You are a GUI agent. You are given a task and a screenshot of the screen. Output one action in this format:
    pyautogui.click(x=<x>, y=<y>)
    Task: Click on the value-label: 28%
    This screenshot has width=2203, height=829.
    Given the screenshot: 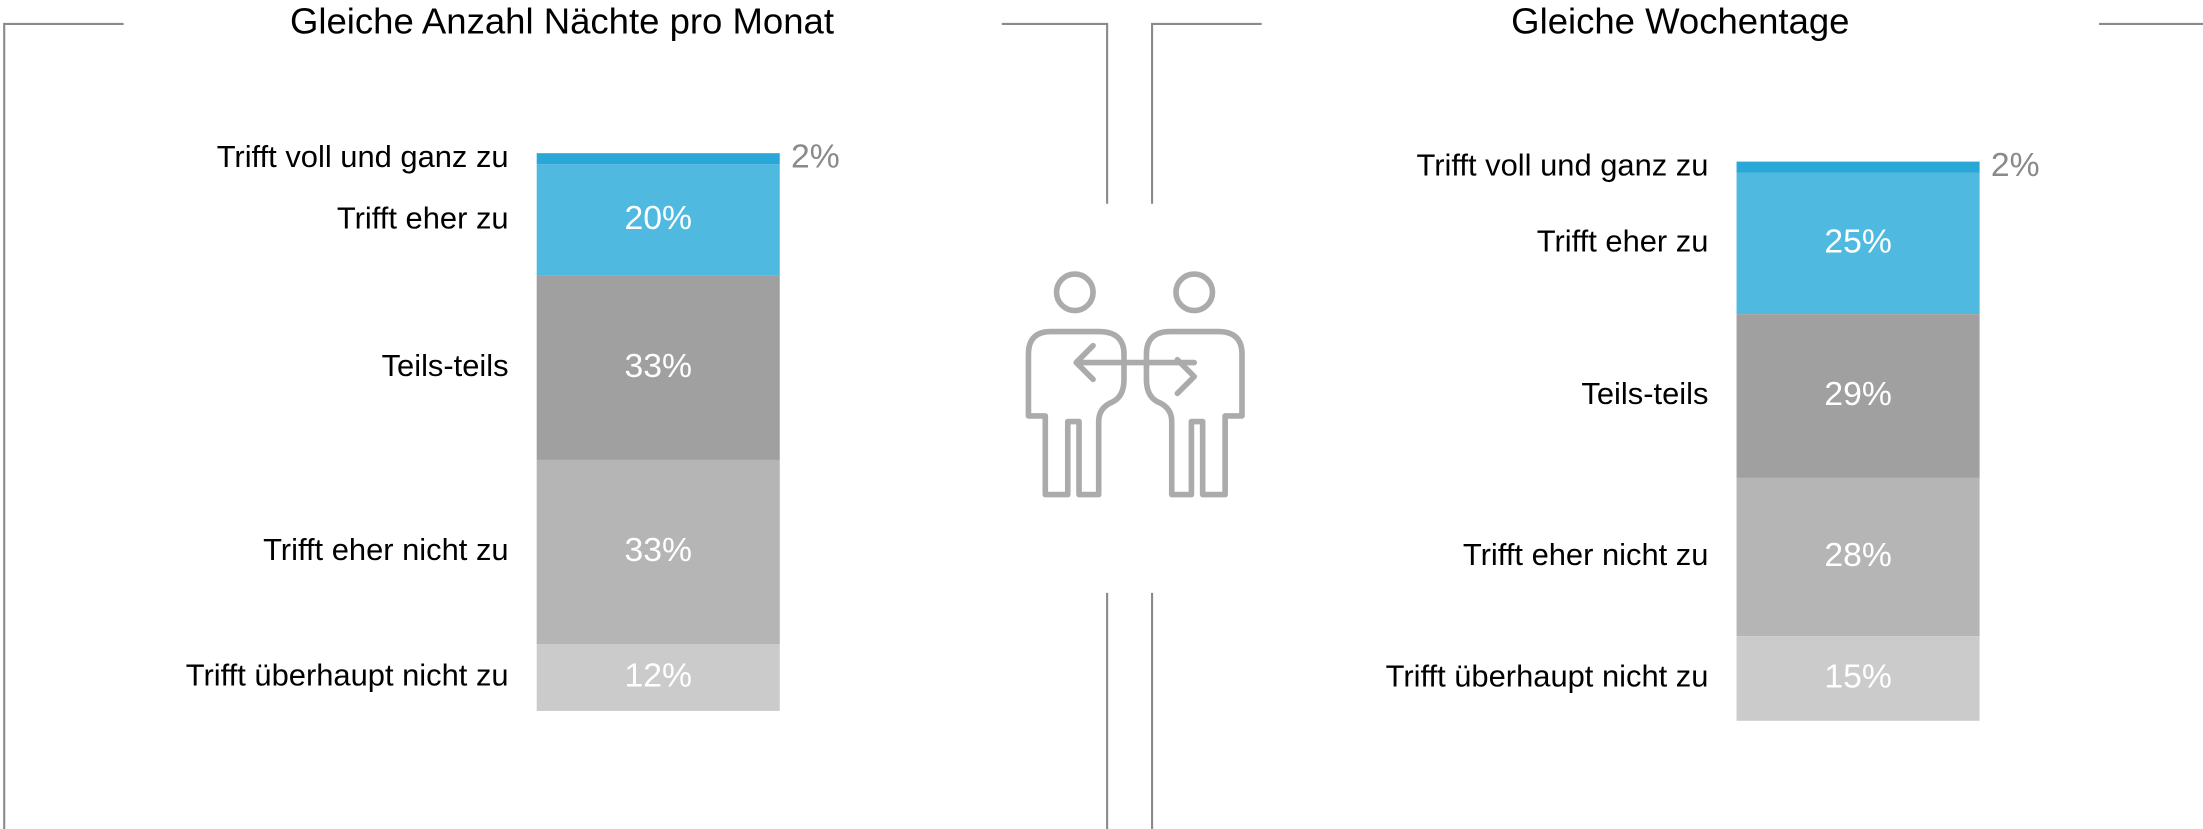 What is the action you would take?
    pyautogui.click(x=1857, y=555)
    